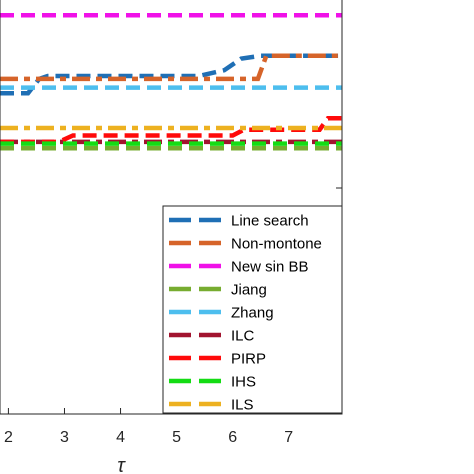  What do you see at coordinates (64, 437) in the screenshot?
I see `x-tick-label: 3` at bounding box center [64, 437].